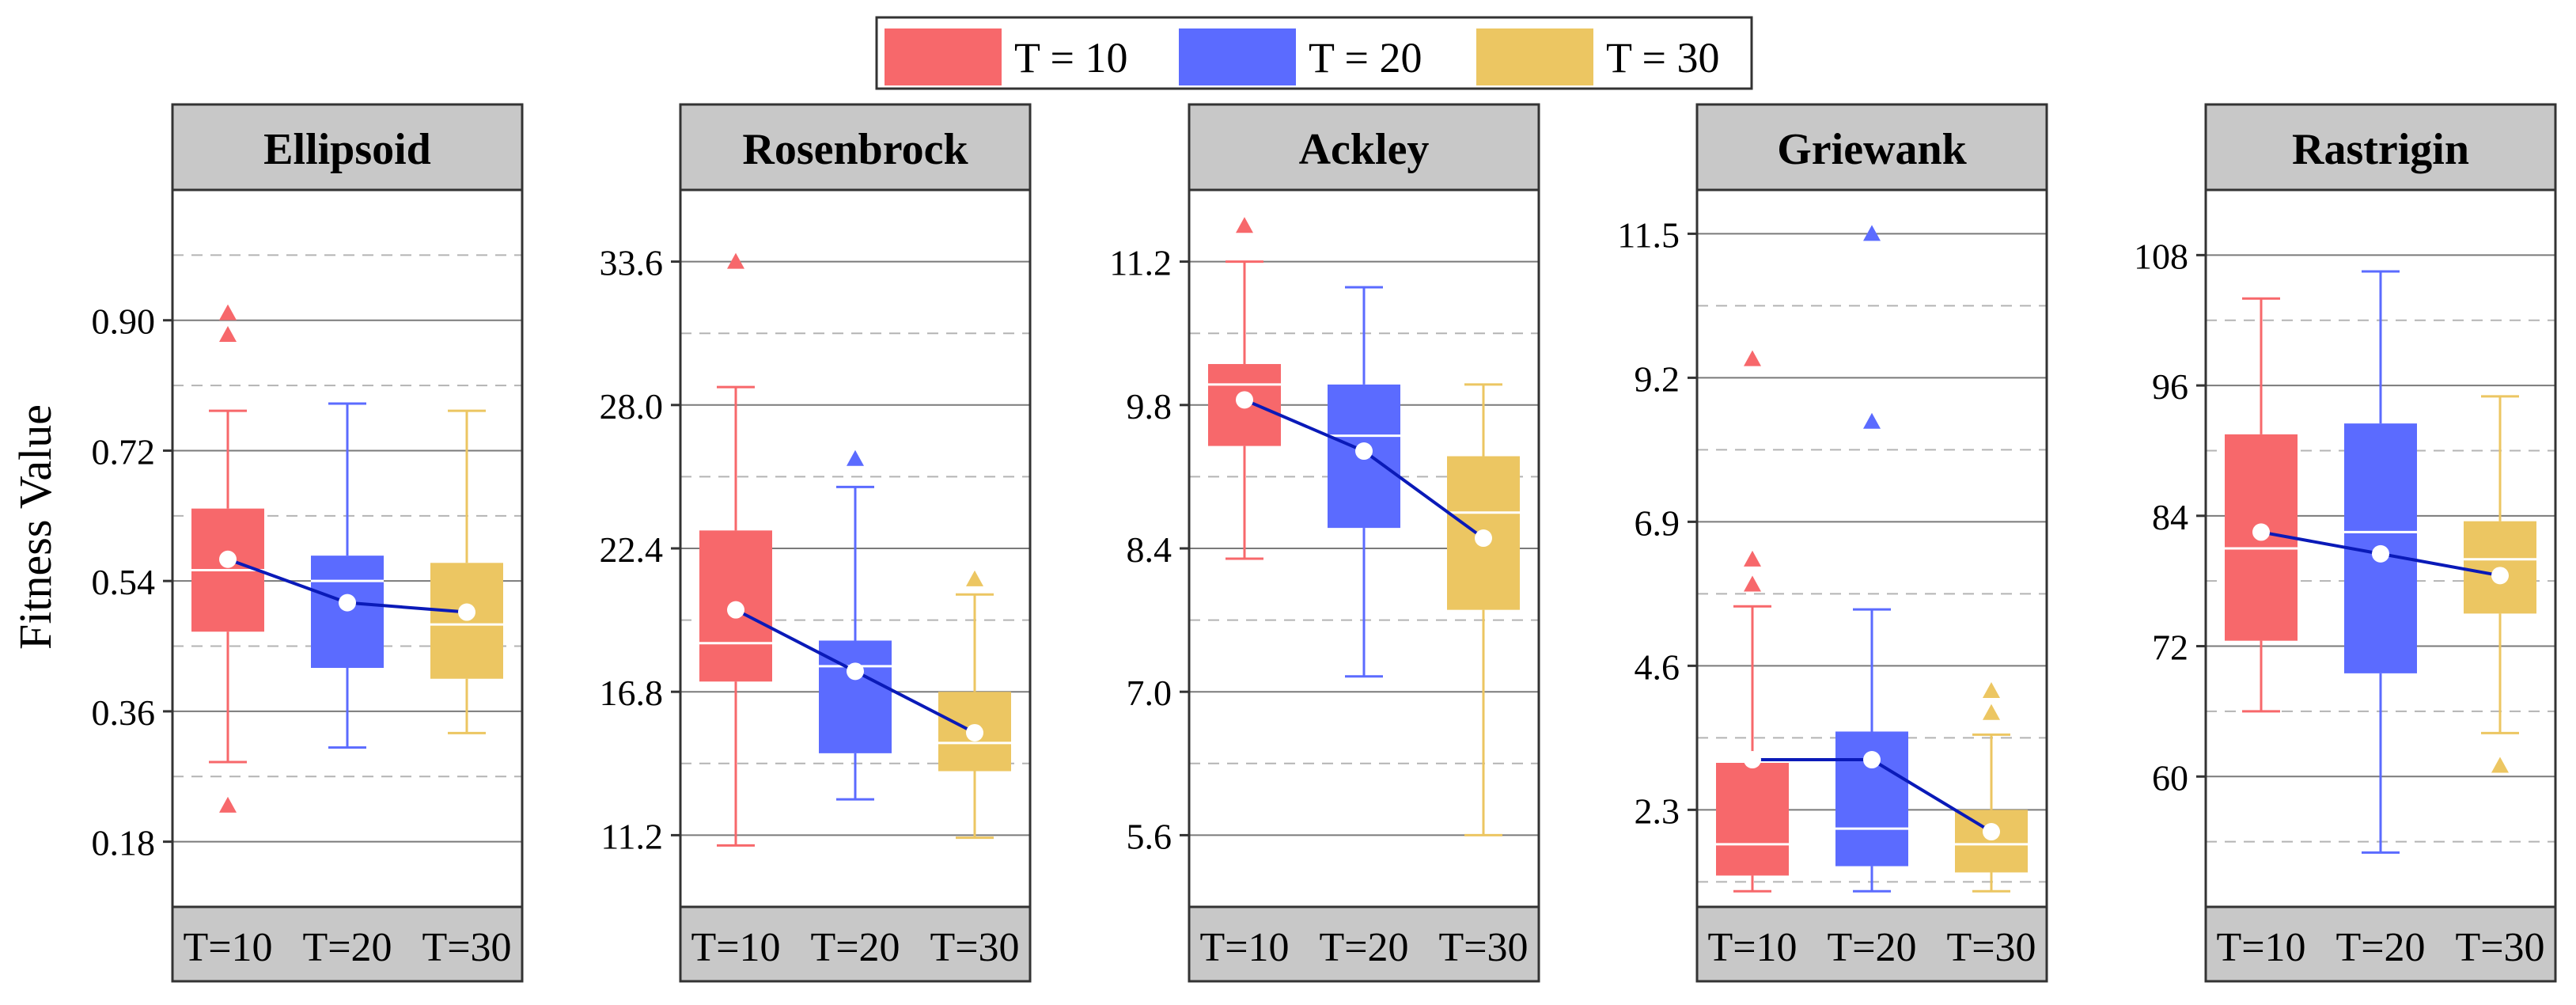 The image size is (2576, 1005). Describe the element at coordinates (1364, 149) in the screenshot. I see `panel-title-ackley: Ackley` at that location.